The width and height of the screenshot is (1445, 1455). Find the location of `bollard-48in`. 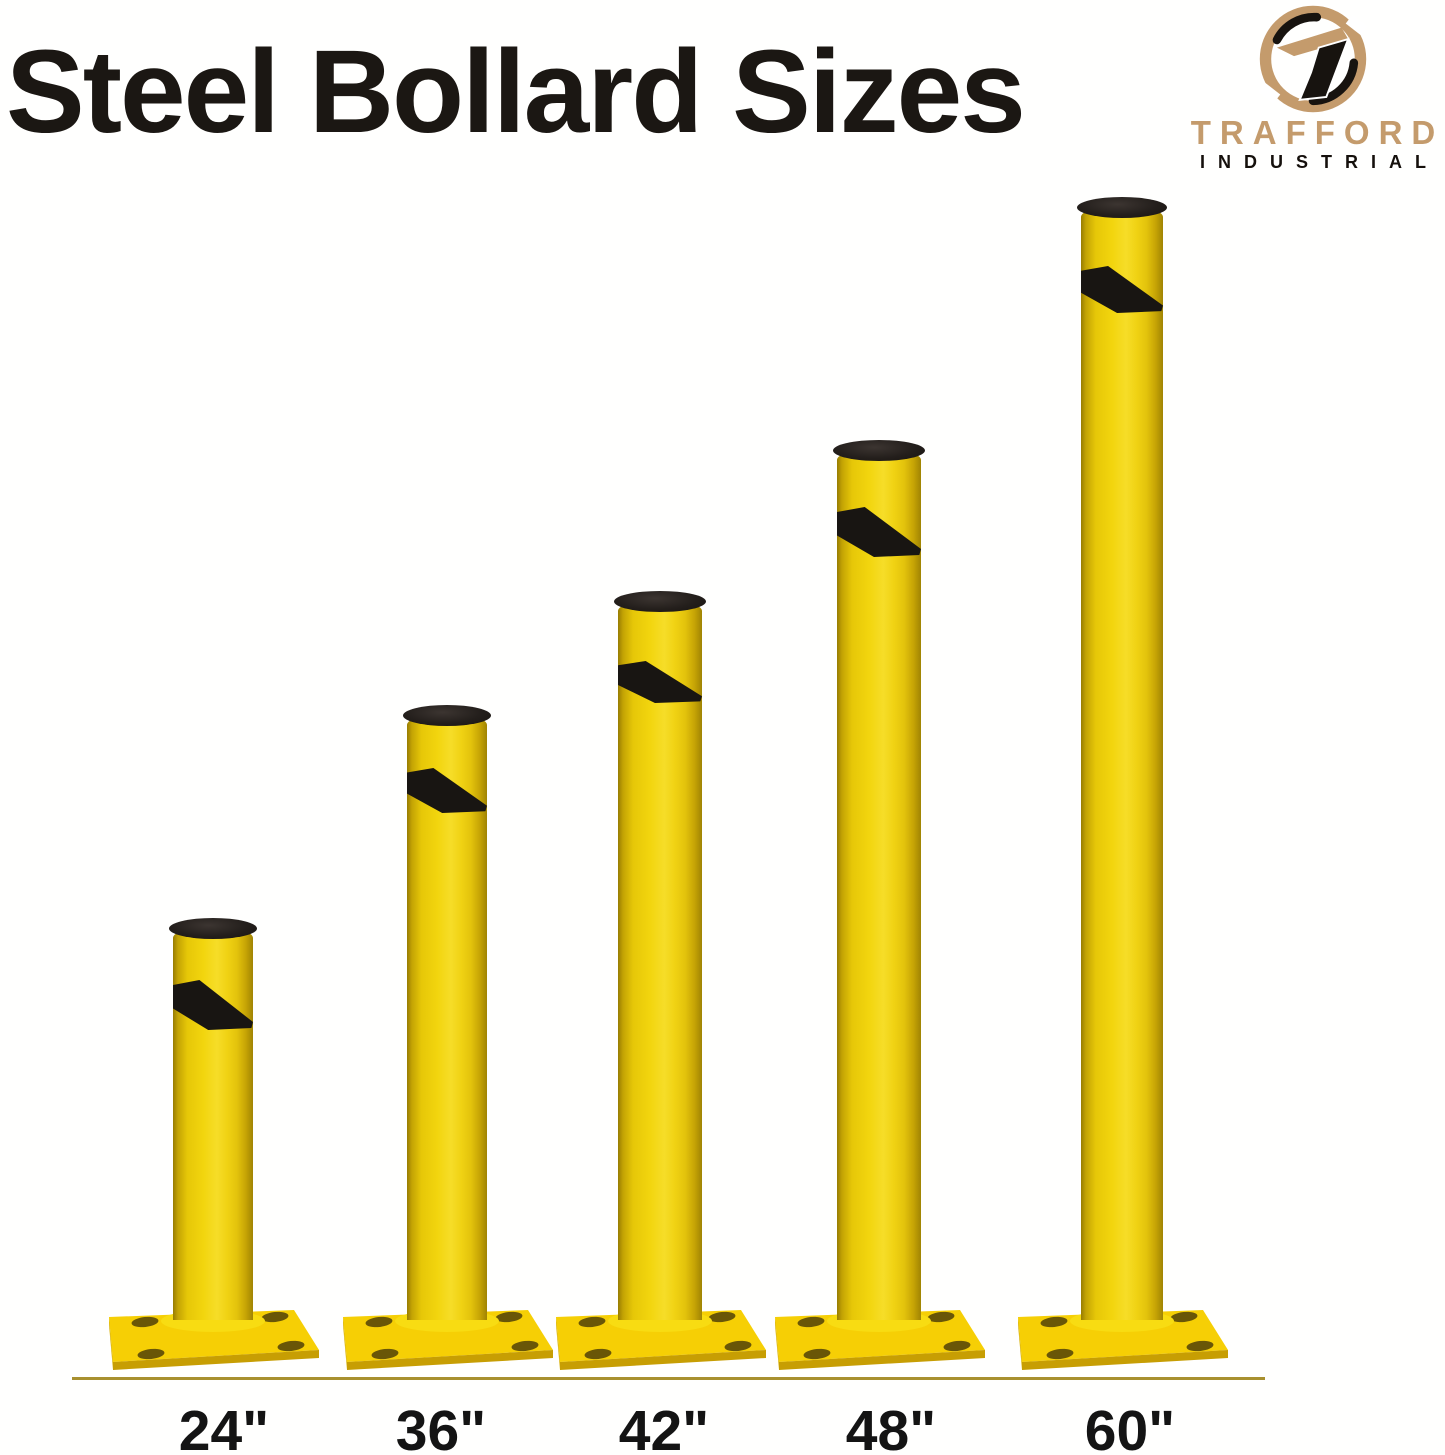

bollard-48in is located at coordinates (880, 906).